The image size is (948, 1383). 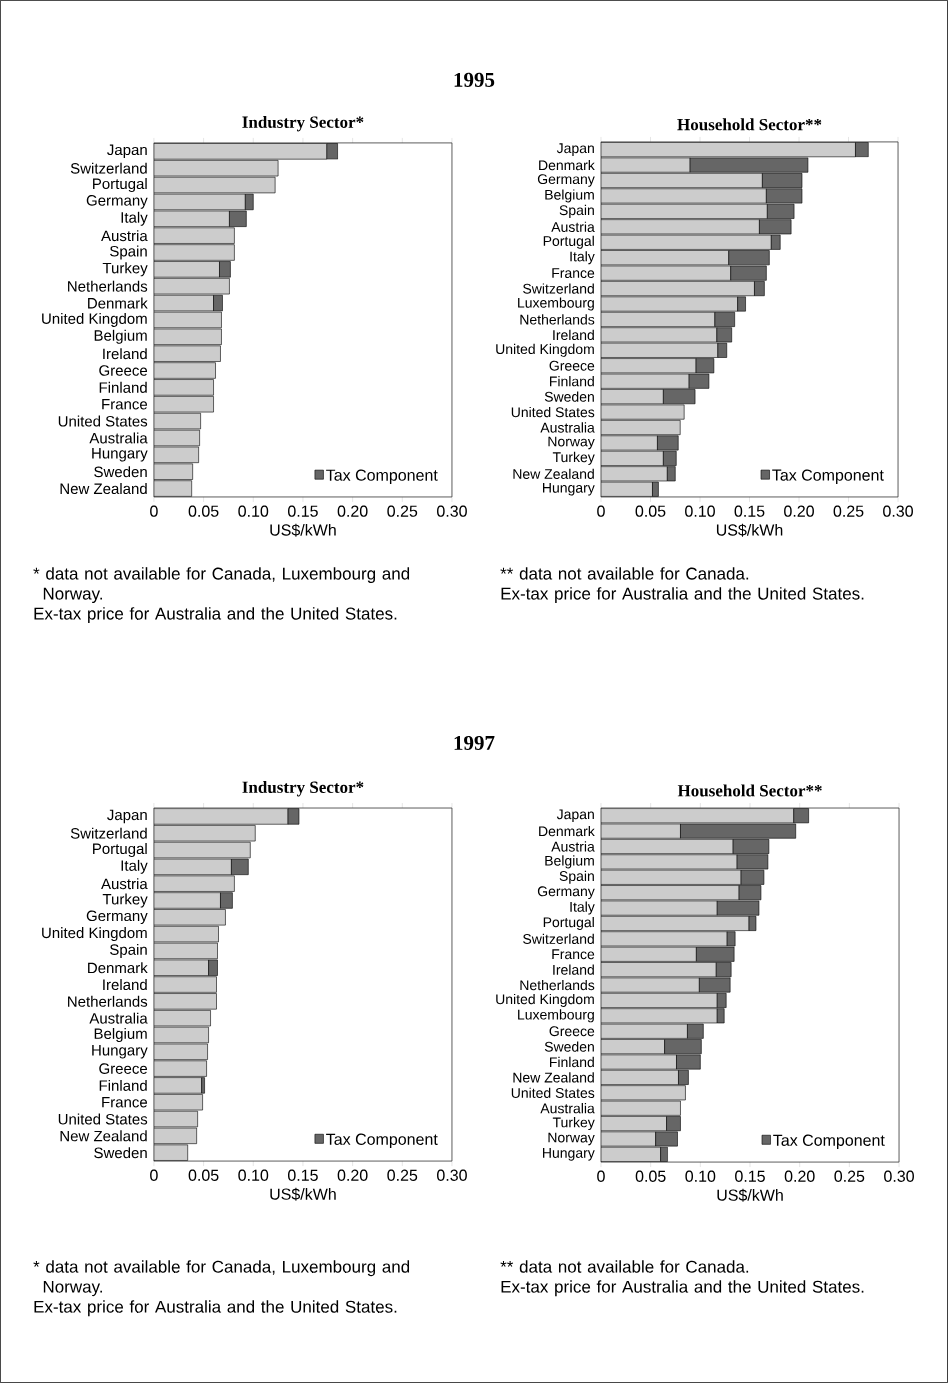 I want to click on y-tick-label: Belgium, so click(x=120, y=1034).